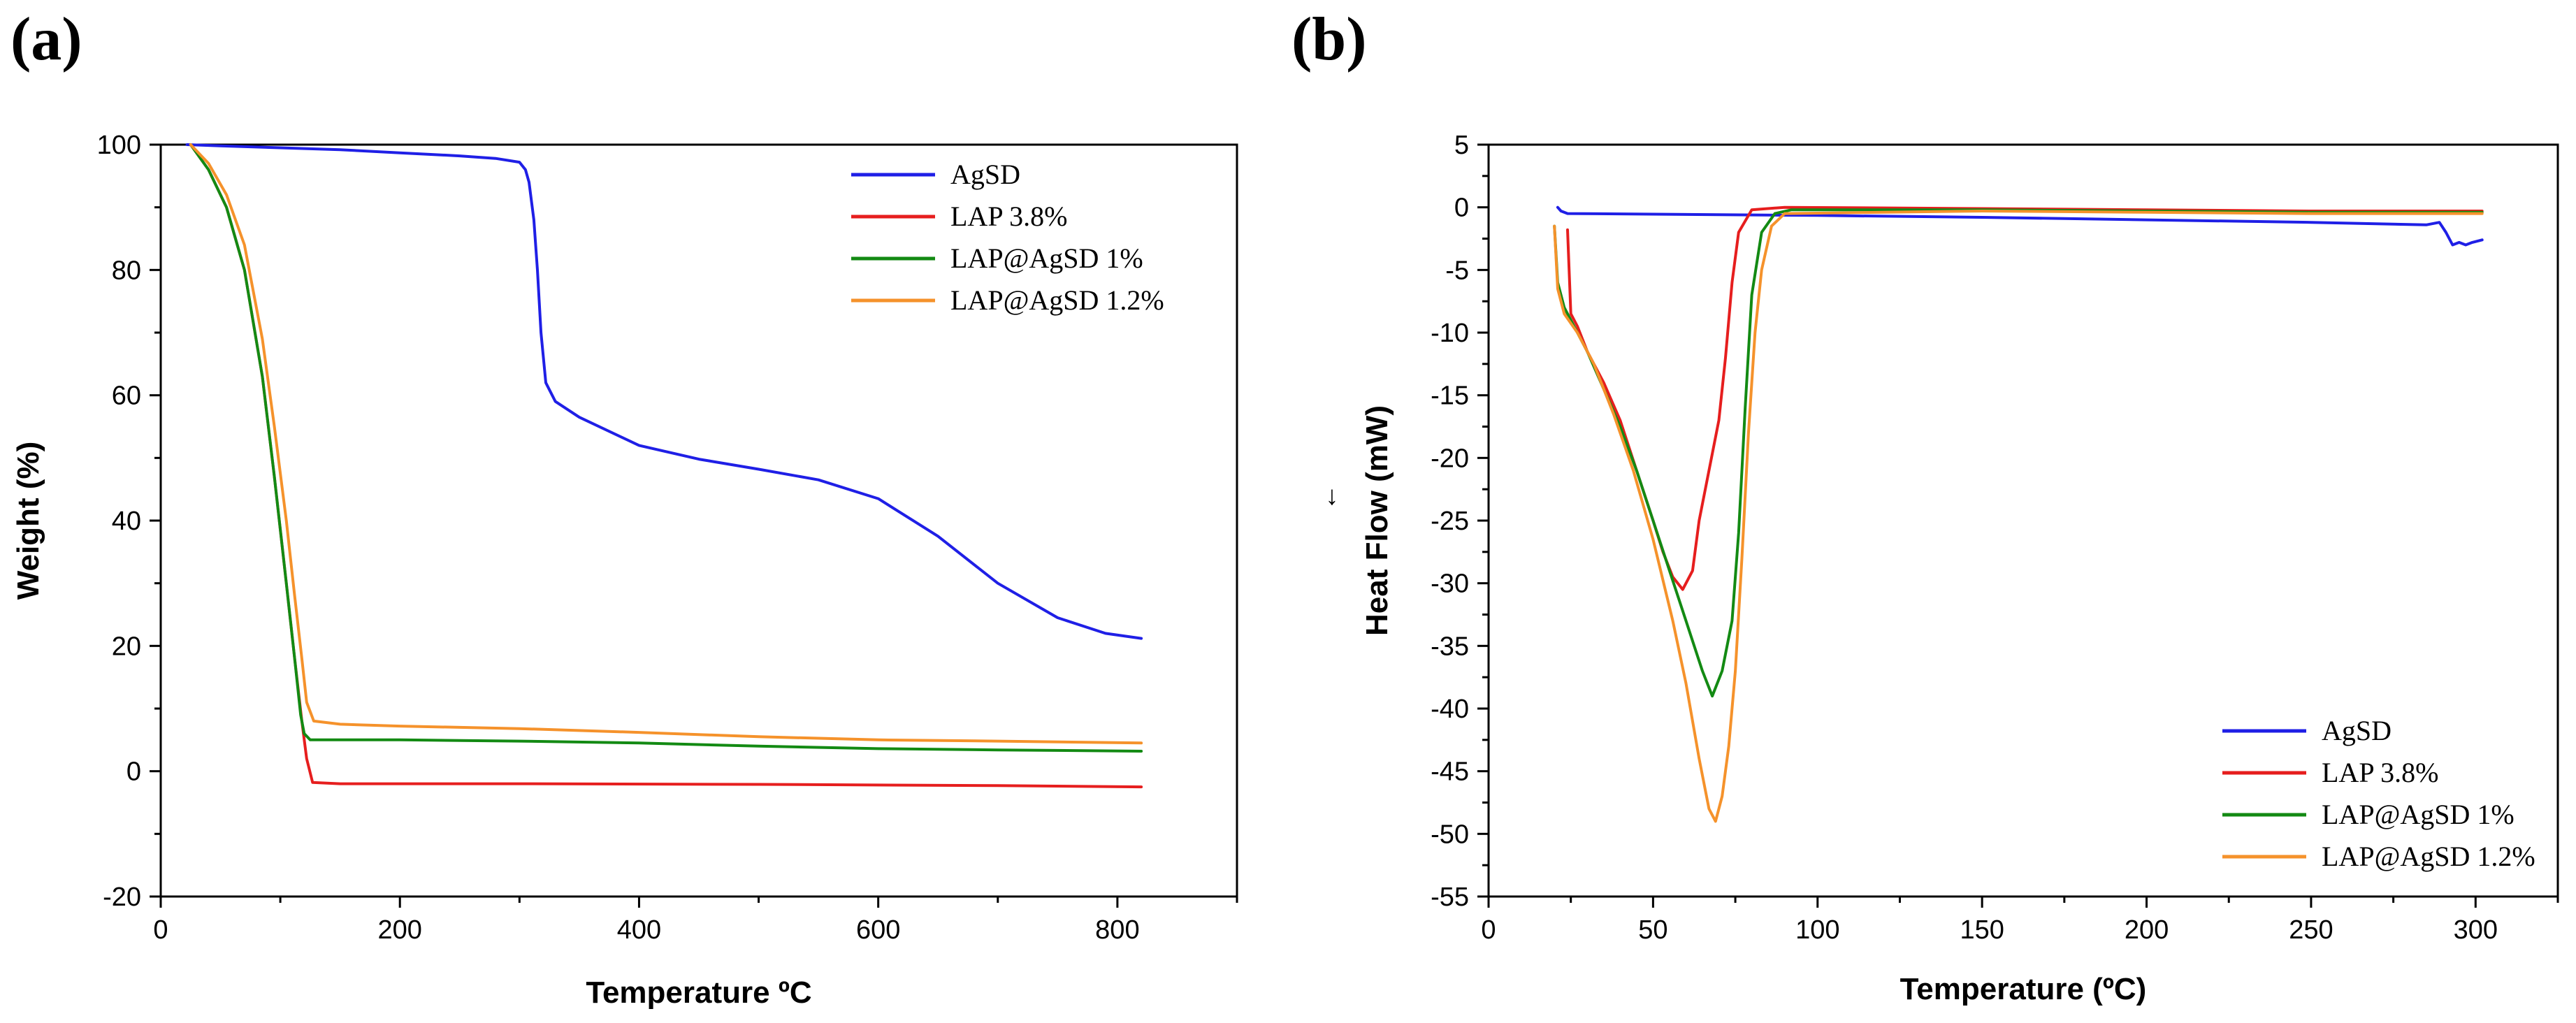  What do you see at coordinates (1450, 333) in the screenshot?
I see `panel-b-y-tick-label: -10` at bounding box center [1450, 333].